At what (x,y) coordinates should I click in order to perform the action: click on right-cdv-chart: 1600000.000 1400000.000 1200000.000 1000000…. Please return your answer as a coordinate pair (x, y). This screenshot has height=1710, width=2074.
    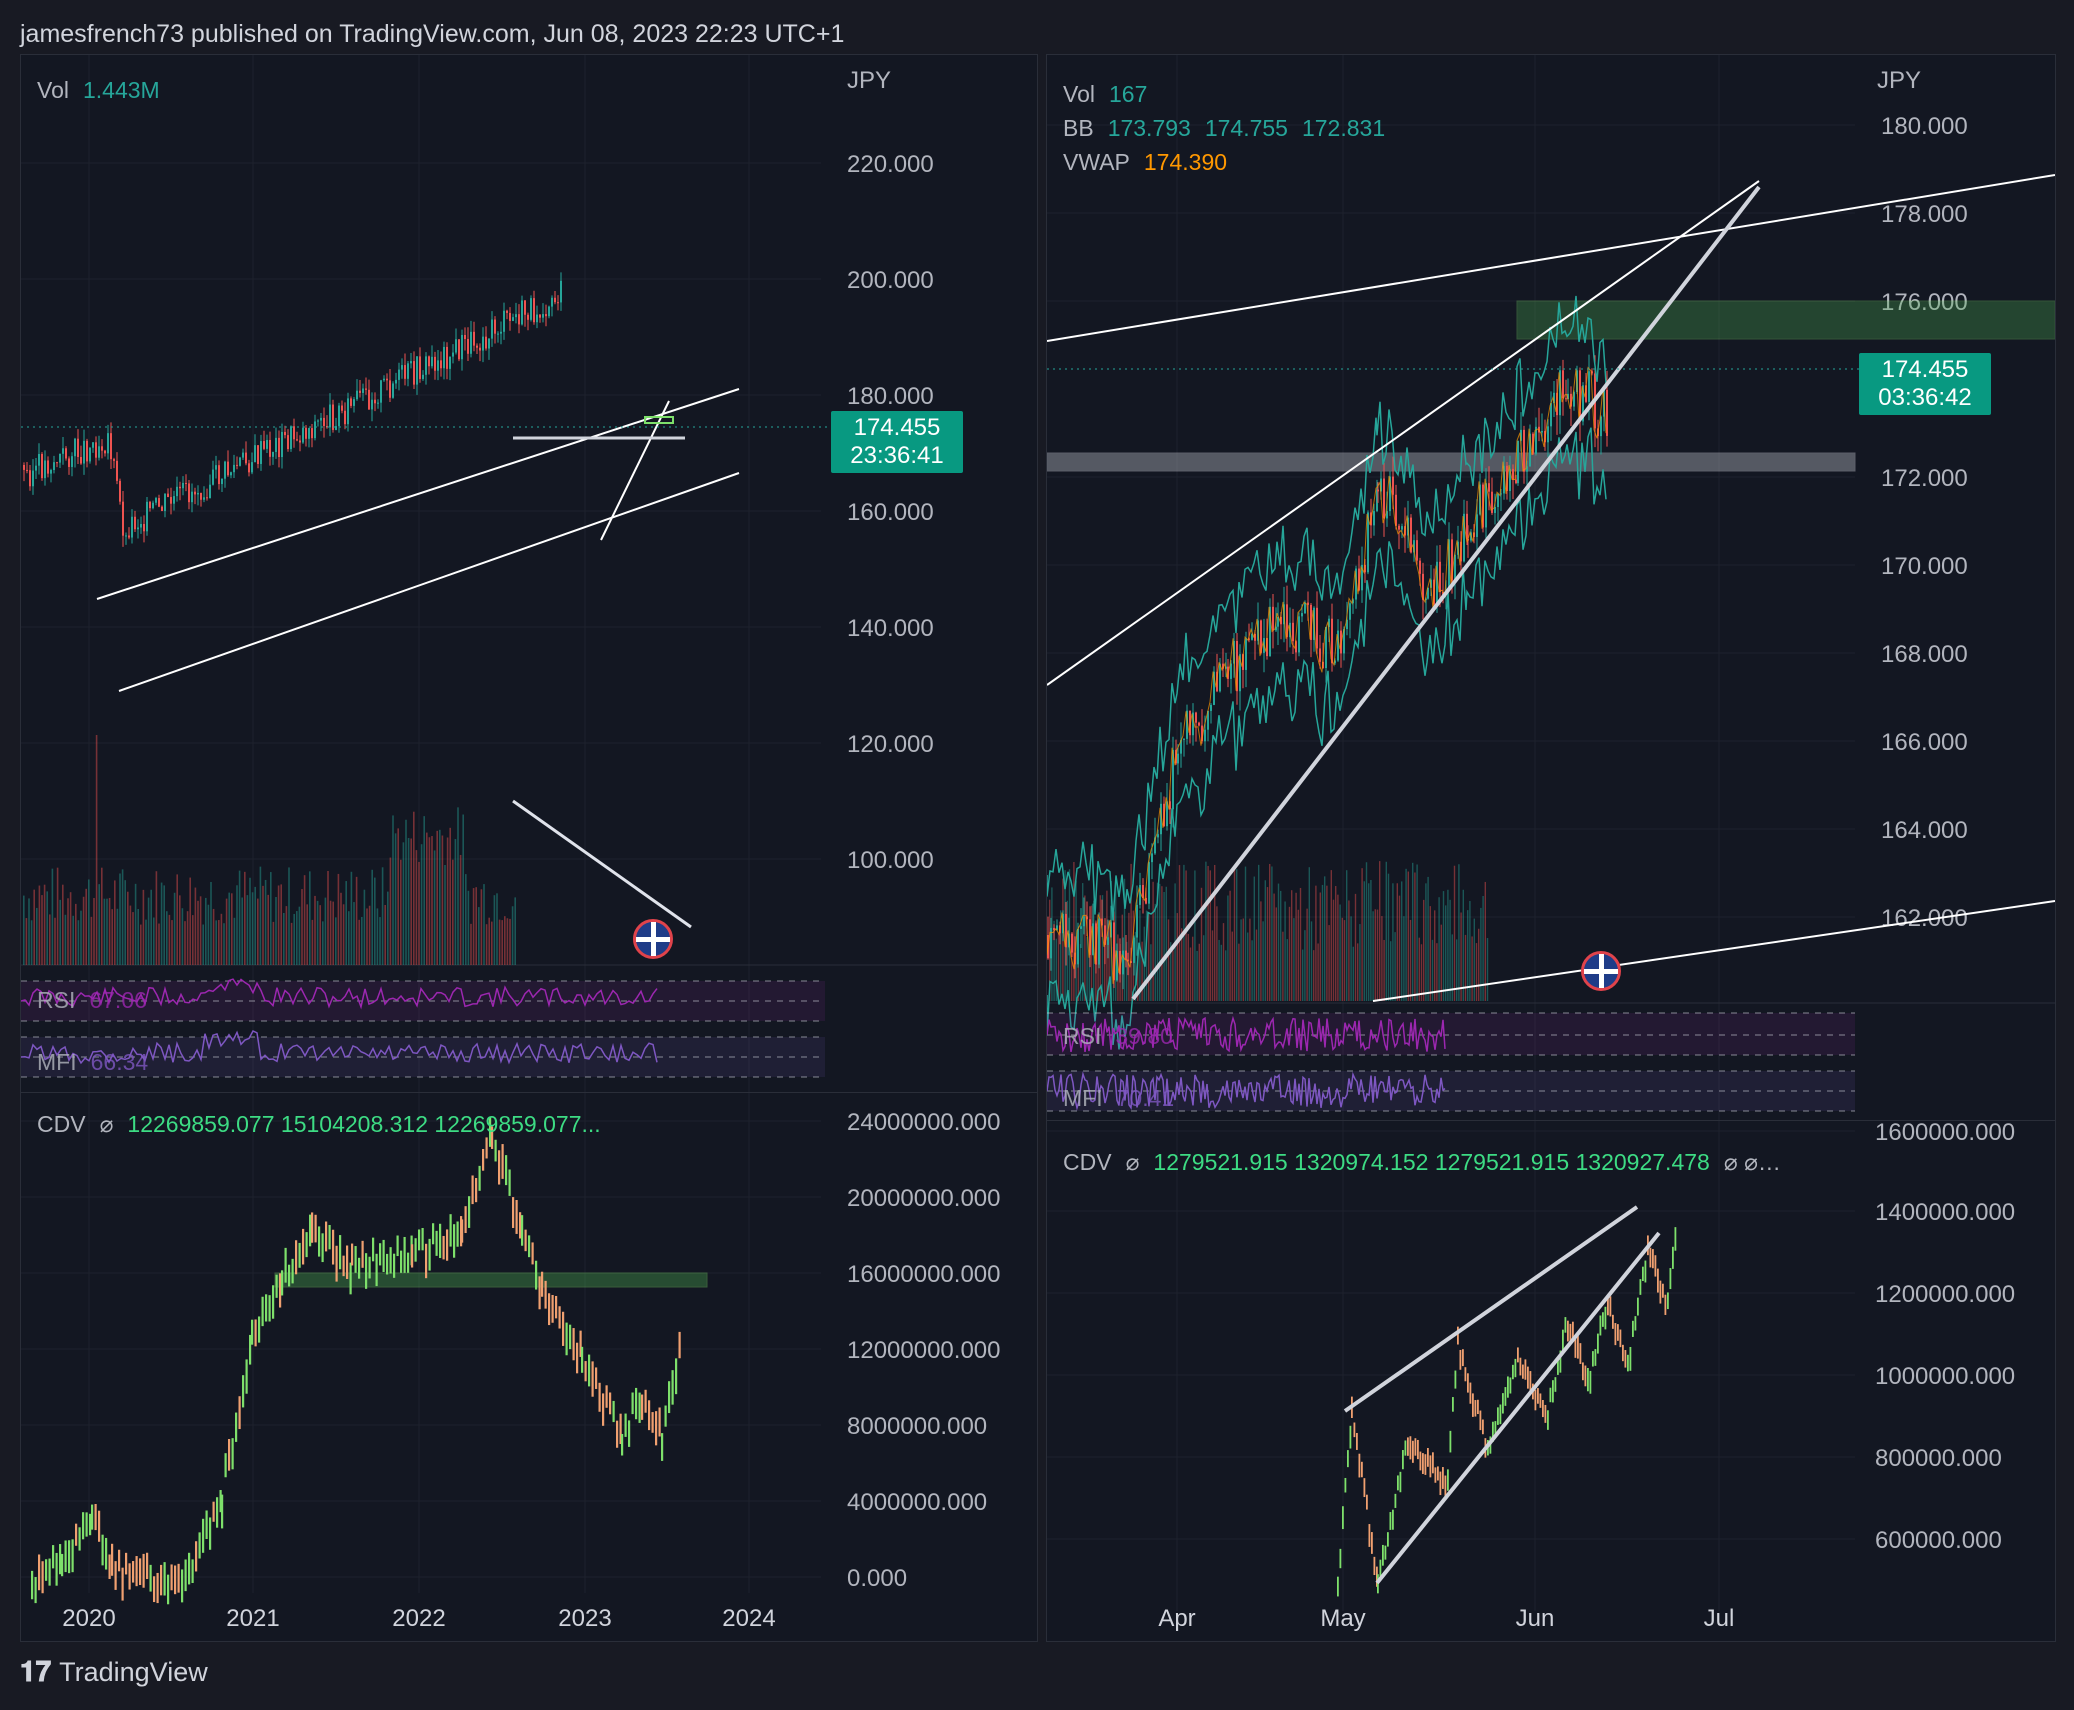
    Looking at the image, I should click on (1551, 1381).